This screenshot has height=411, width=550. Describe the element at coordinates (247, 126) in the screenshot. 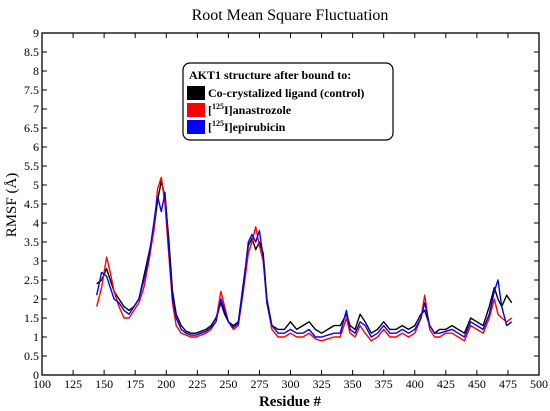

I see `legend-entry-epirubicin: [125I]epirubicin` at that location.